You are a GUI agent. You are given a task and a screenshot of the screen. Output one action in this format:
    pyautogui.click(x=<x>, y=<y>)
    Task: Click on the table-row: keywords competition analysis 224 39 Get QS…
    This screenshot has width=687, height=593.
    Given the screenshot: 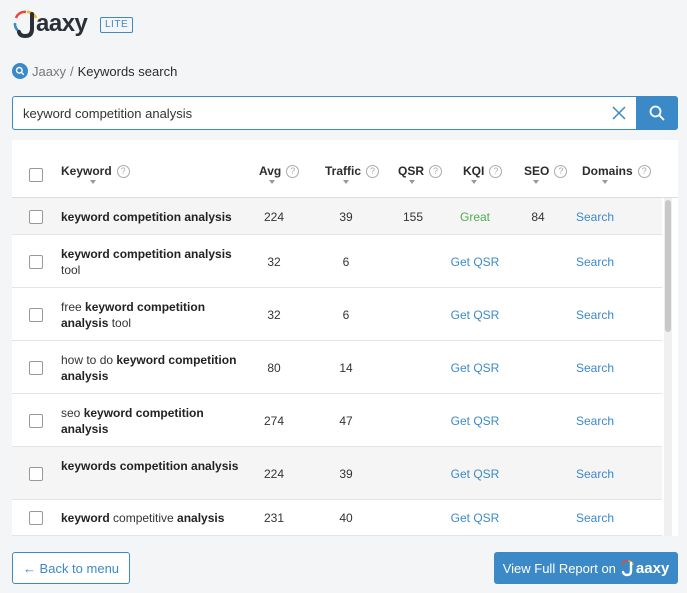 What is the action you would take?
    pyautogui.click(x=337, y=473)
    